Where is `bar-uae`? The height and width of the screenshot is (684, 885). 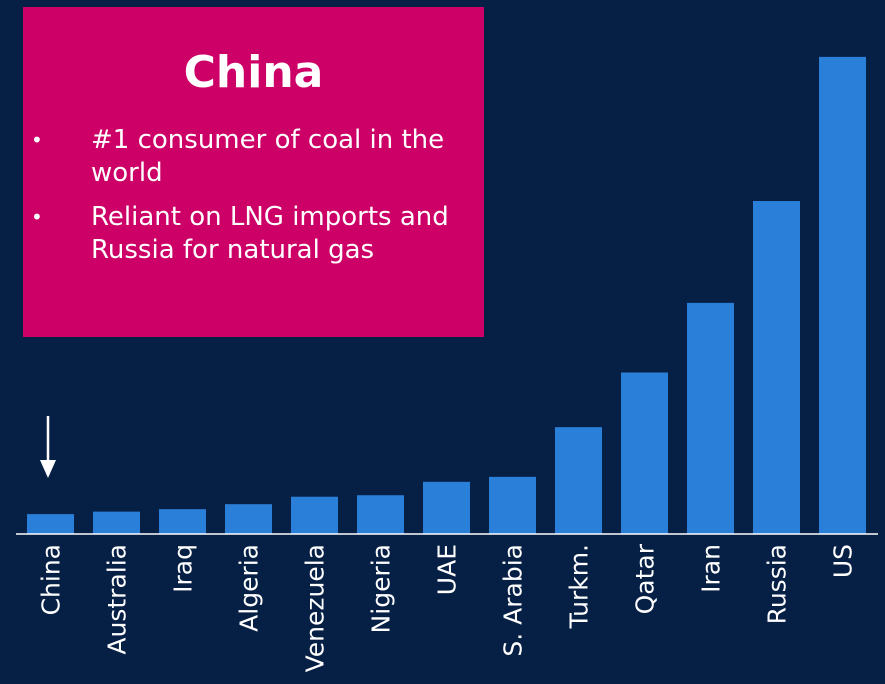
bar-uae is located at coordinates (446, 507).